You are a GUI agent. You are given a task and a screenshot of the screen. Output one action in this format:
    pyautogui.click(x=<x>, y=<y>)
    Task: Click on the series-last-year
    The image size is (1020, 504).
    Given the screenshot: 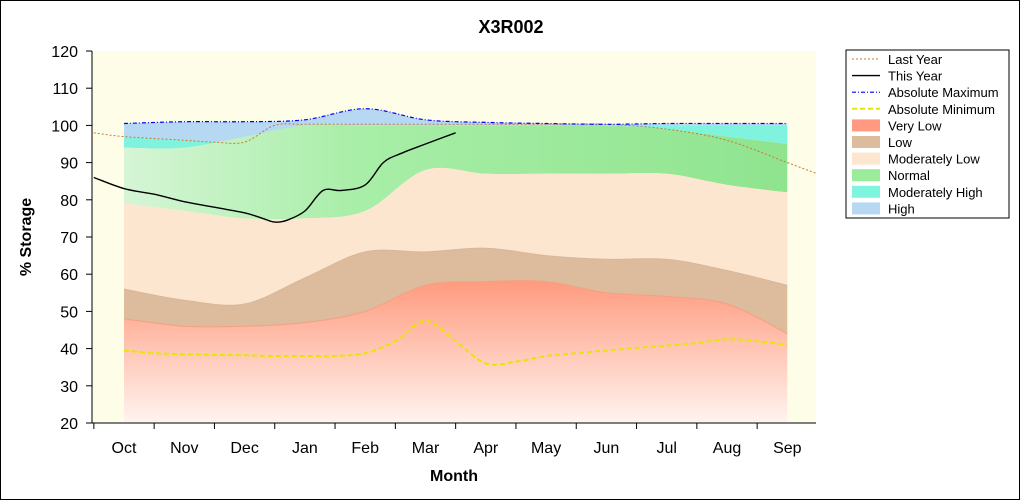 What is the action you would take?
    pyautogui.click(x=455, y=149)
    